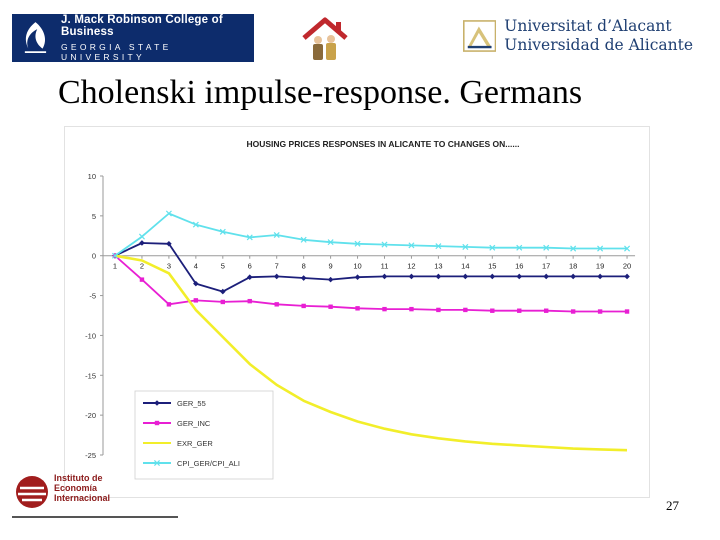 The width and height of the screenshot is (720, 540). What do you see at coordinates (304, 266) in the screenshot?
I see `x-tick-label: 8` at bounding box center [304, 266].